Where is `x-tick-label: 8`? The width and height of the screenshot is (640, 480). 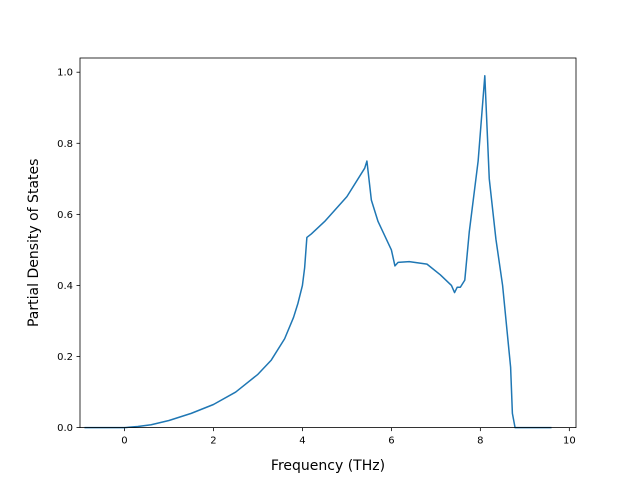
x-tick-label: 8 is located at coordinates (480, 441).